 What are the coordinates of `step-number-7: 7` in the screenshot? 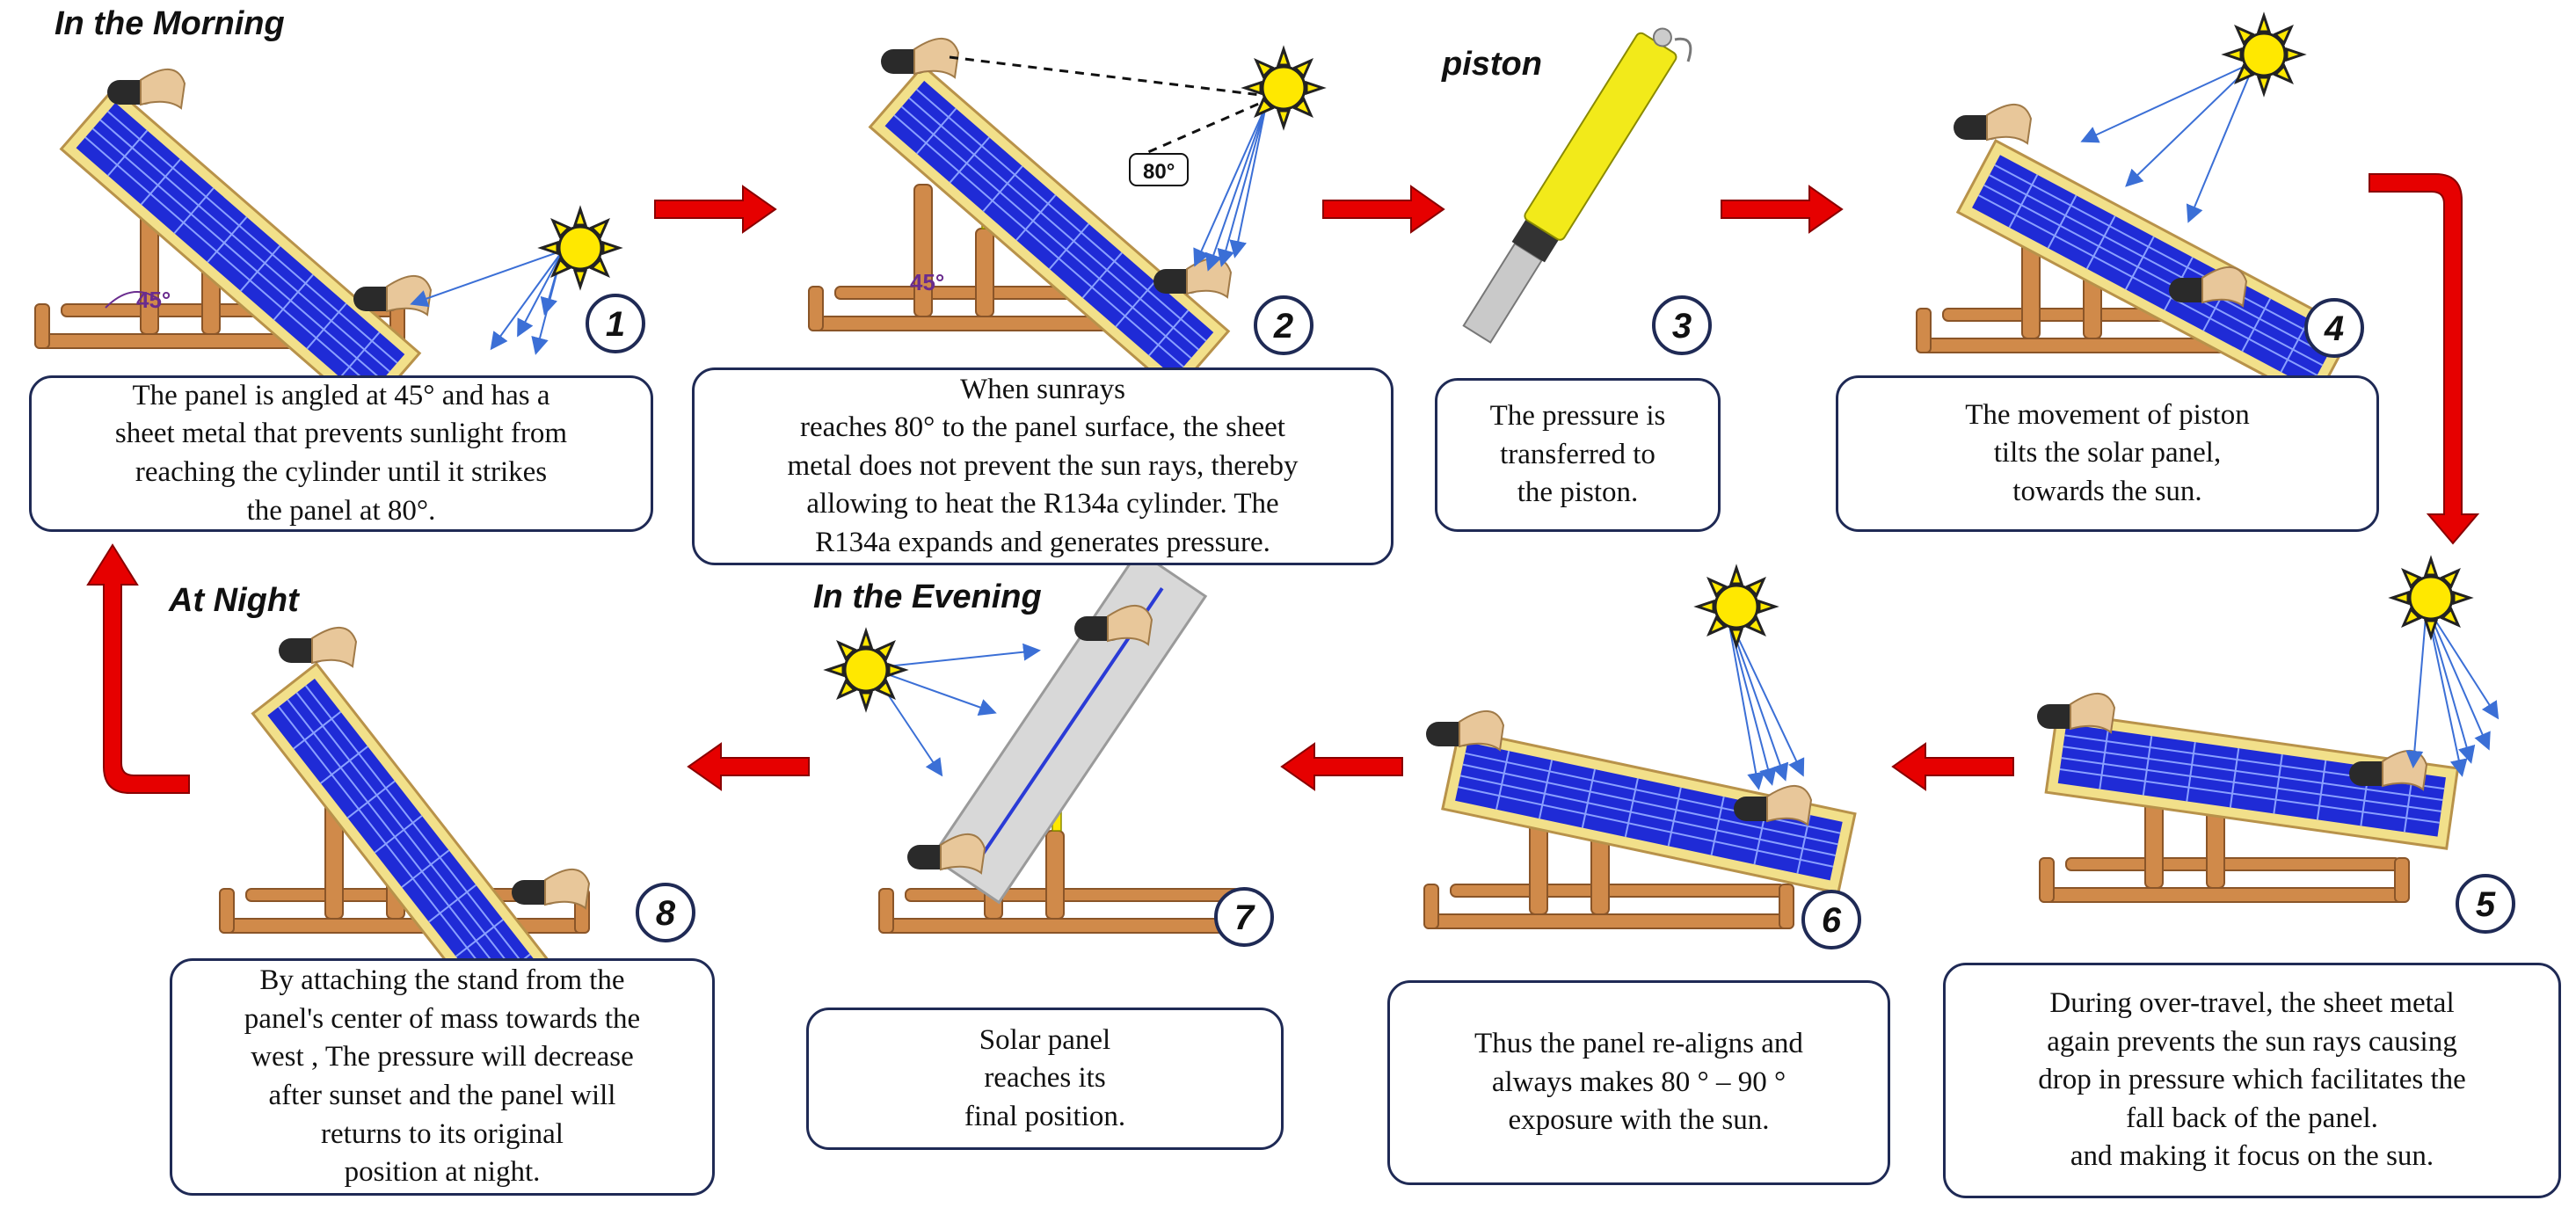 It's located at (1244, 918).